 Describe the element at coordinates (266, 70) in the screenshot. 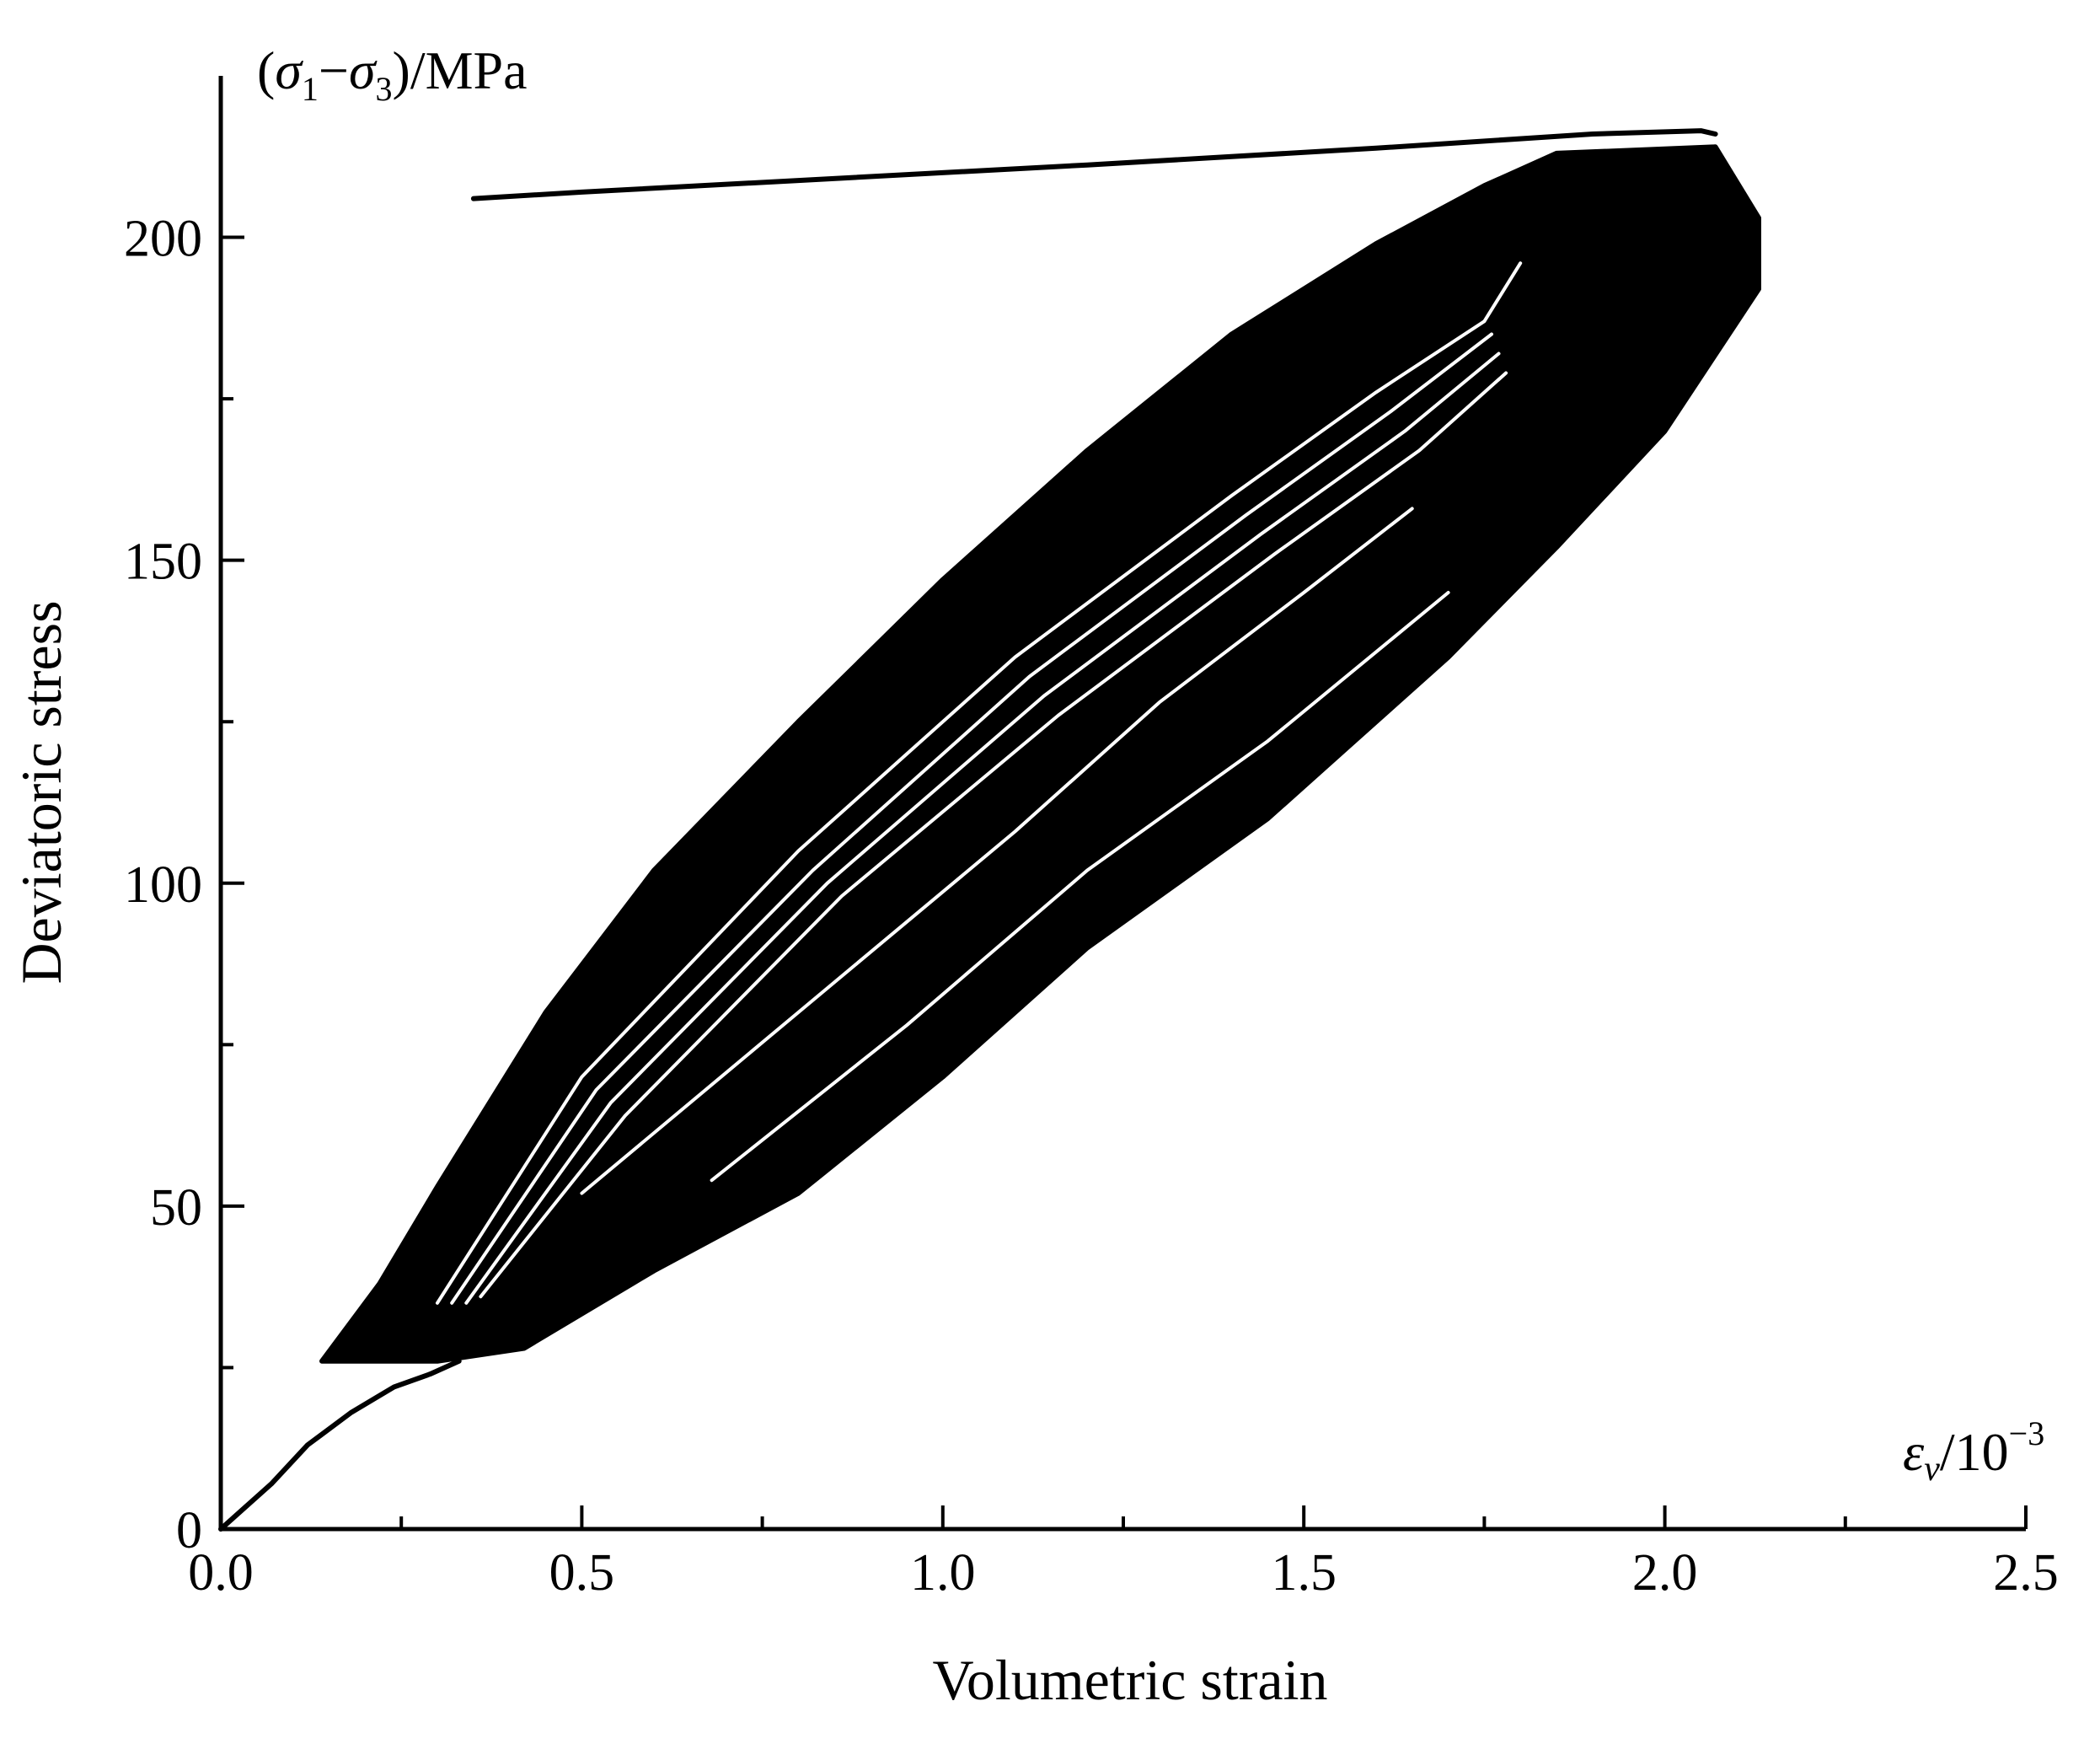

I see `y-unit-open: (` at that location.